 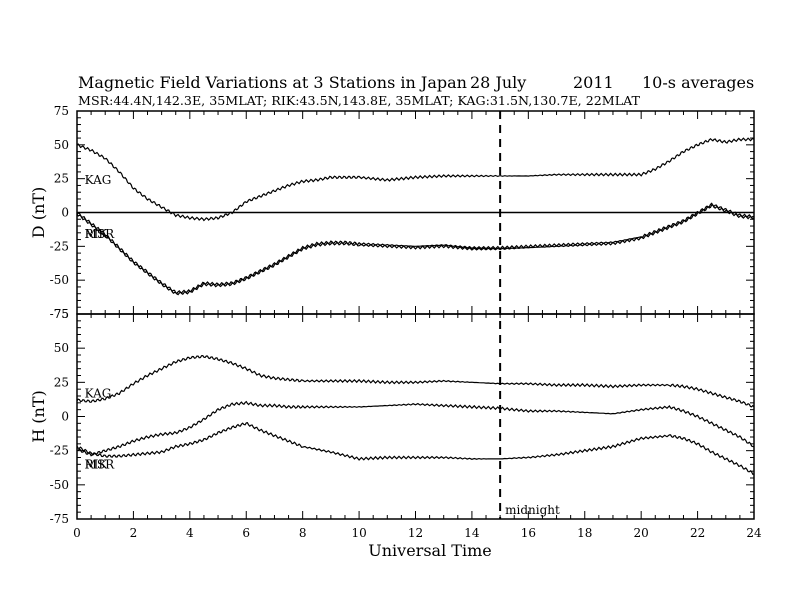 I want to click on x-tick-label: 20, so click(x=641, y=533).